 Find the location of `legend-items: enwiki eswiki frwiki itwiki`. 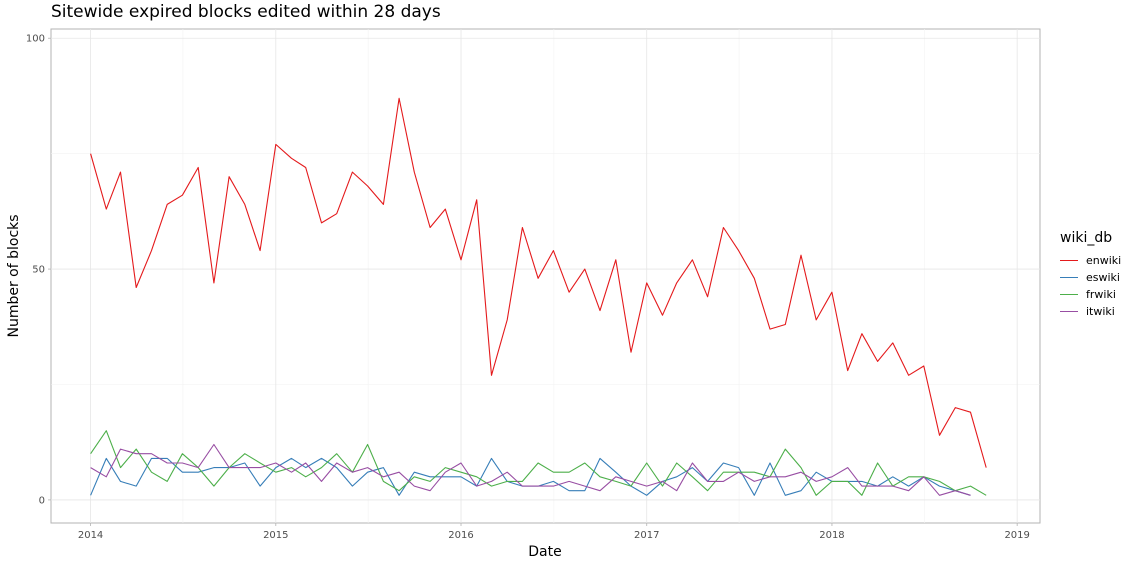

legend-items: enwiki eswiki frwiki itwiki is located at coordinates (1090, 286).